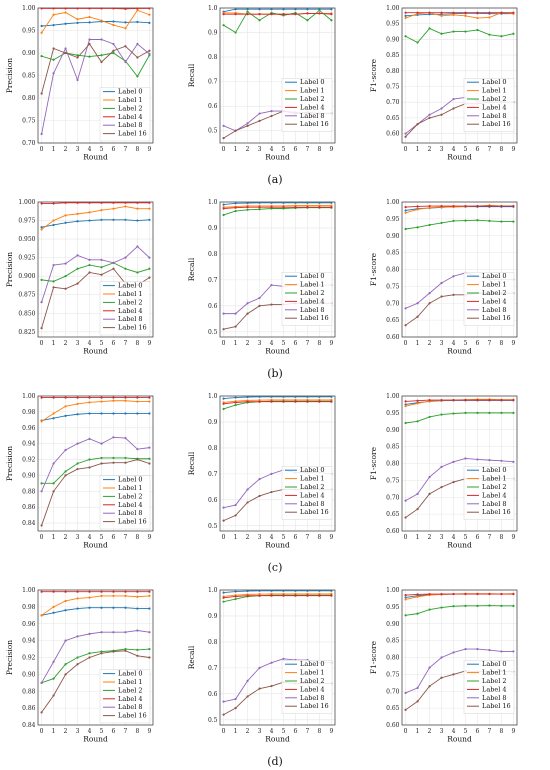 Image resolution: width=550 pixels, height=770 pixels. I want to click on x-tick-label: 0, so click(406, 537).